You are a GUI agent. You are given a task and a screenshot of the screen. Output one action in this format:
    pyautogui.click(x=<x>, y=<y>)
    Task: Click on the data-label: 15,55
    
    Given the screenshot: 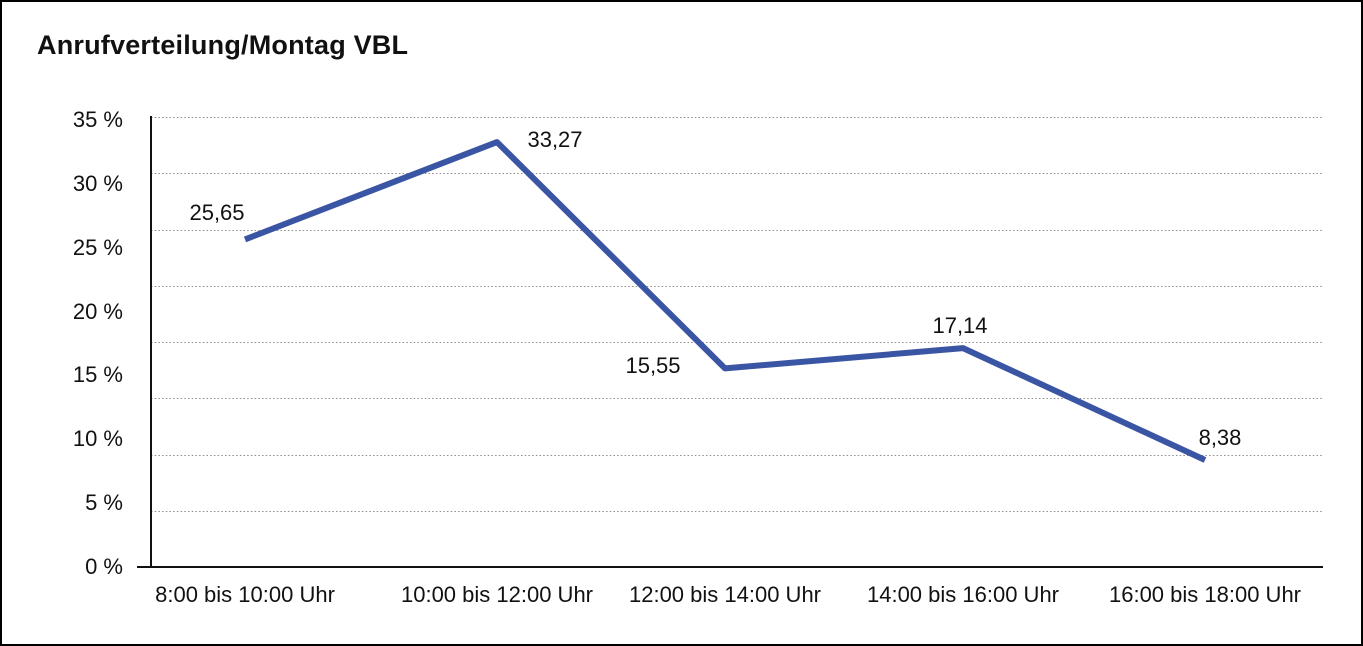 What is the action you would take?
    pyautogui.click(x=653, y=366)
    